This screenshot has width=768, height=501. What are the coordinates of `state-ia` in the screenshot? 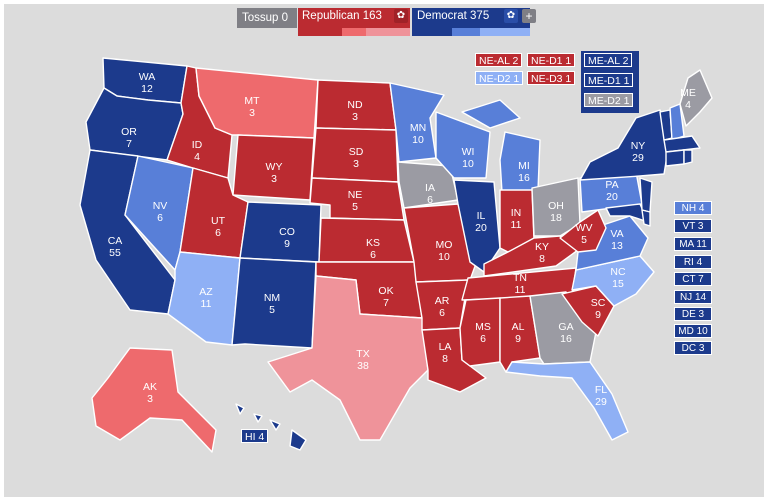 It's located at (428, 185).